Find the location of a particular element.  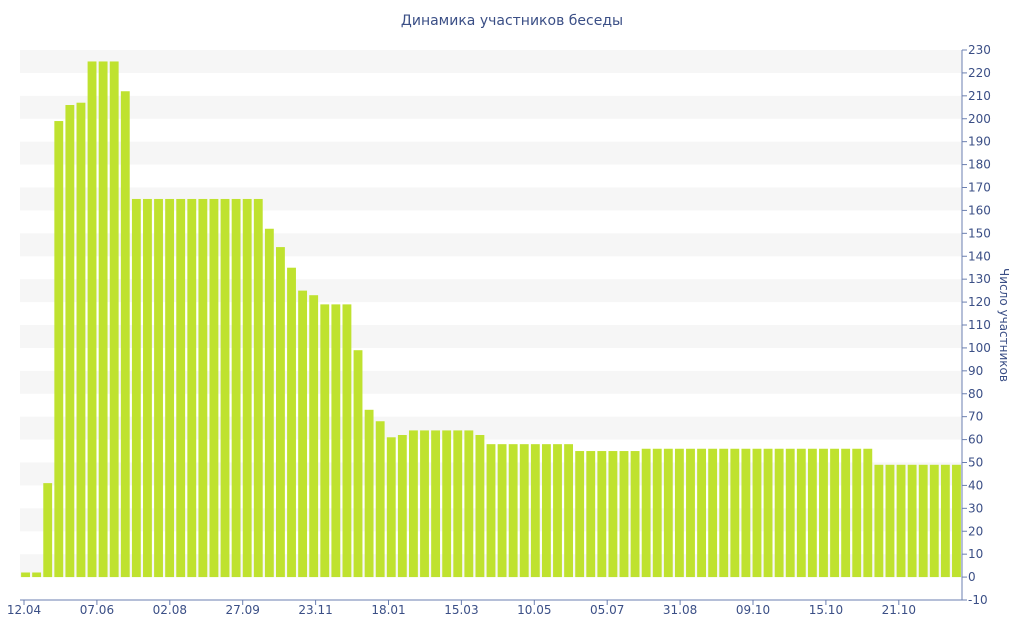

y-tick-label: 20 is located at coordinates (975, 531).